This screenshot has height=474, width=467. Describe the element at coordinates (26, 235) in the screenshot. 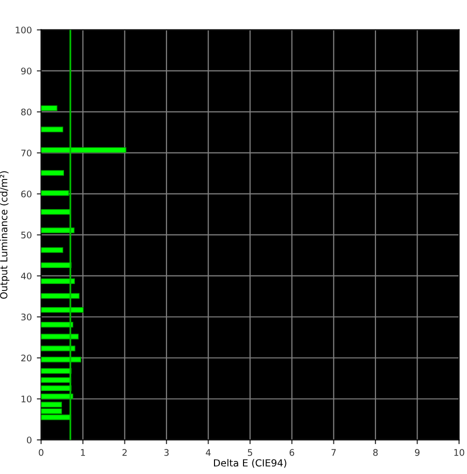

I see `y-tick-label: 50` at that location.